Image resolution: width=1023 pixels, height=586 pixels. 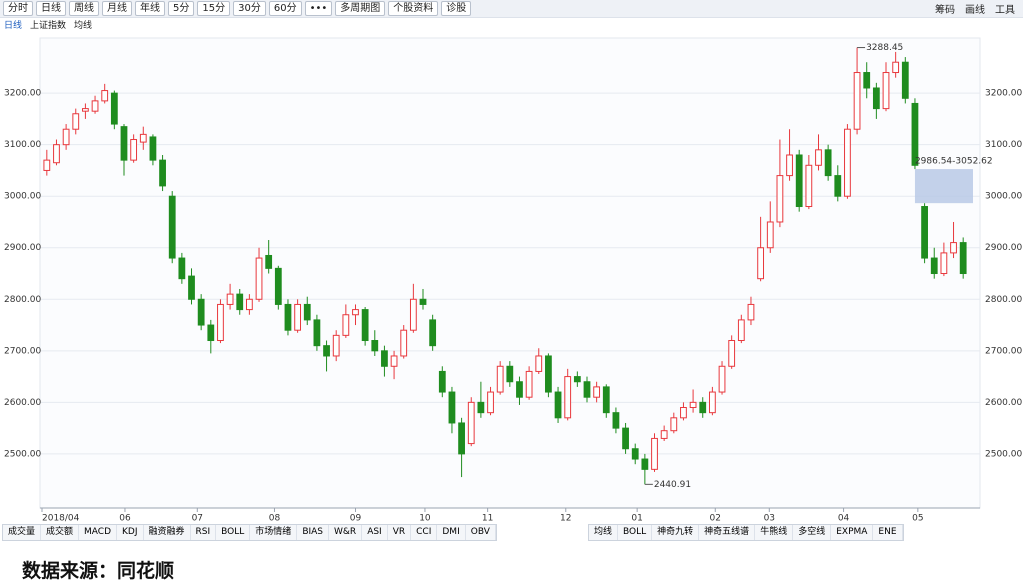 What do you see at coordinates (1003, 403) in the screenshot?
I see `y-tick-label: 2600.00` at bounding box center [1003, 403].